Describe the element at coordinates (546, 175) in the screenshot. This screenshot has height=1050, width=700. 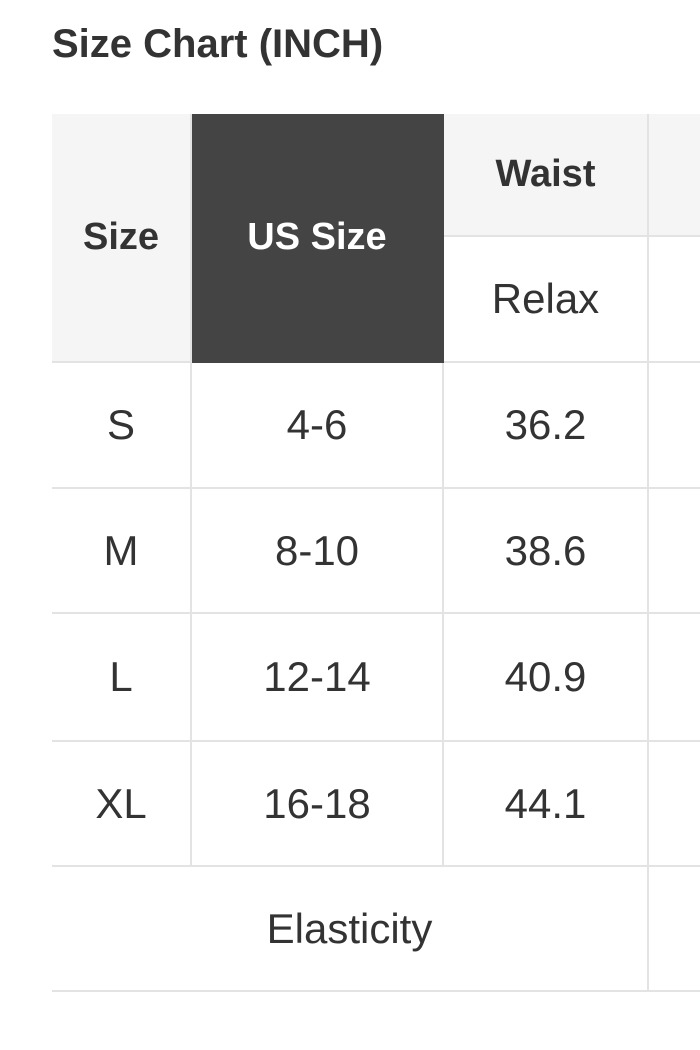
I see `header-waist: Waist` at that location.